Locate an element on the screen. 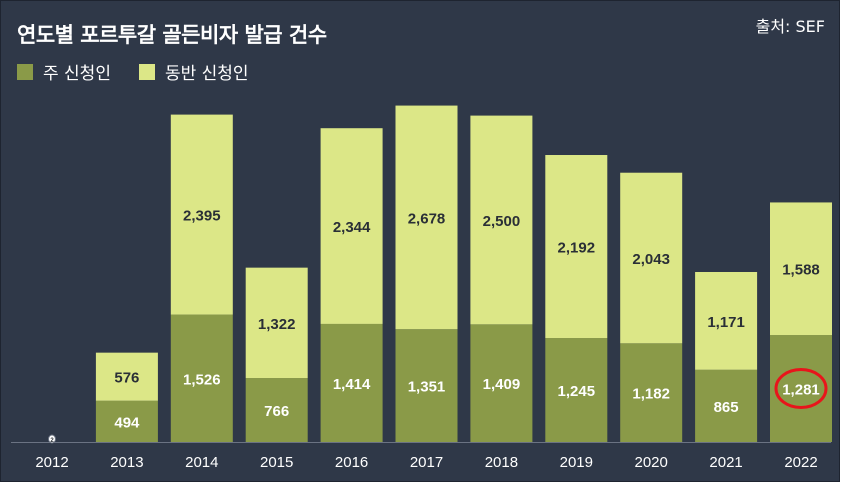  legend-label-family: 동반 신청인 is located at coordinates (206, 74).